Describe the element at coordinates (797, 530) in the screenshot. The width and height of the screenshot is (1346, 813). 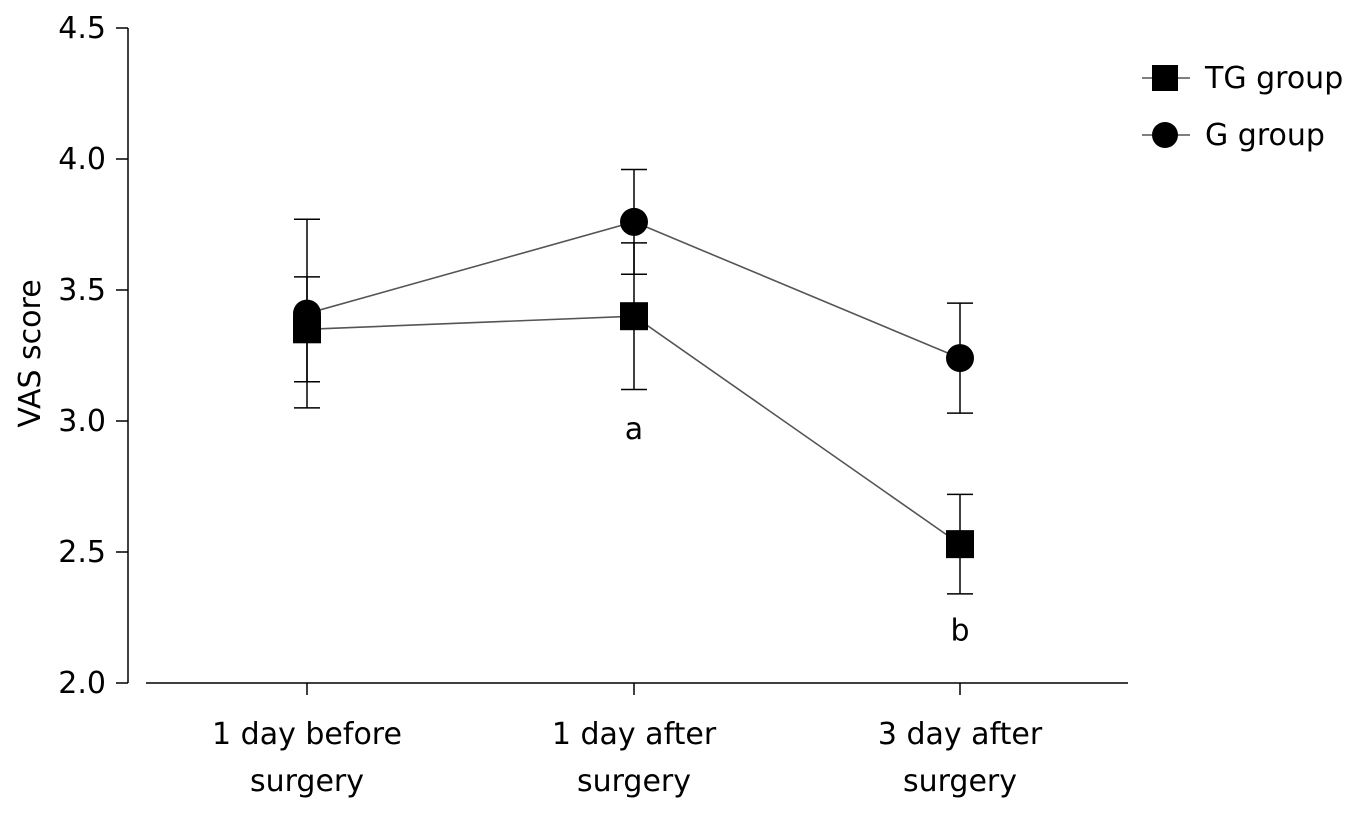
I see `annotations: ab` at that location.